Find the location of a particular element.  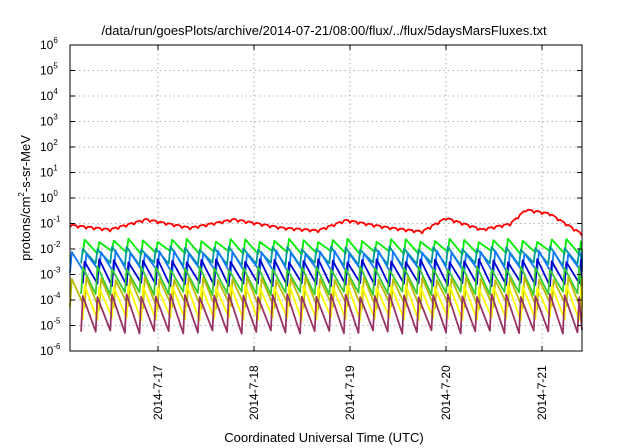

y-tick-label: 10⁻¹ is located at coordinates (50, 223).